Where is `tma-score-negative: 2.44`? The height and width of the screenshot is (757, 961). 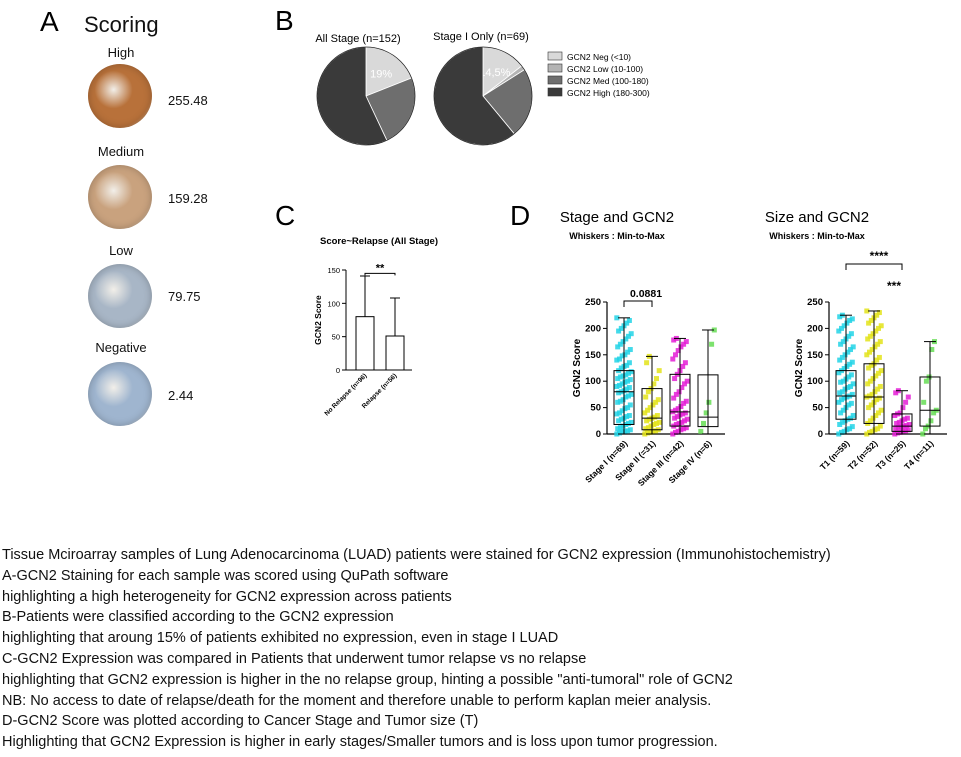
tma-score-negative: 2.44 is located at coordinates (181, 395).